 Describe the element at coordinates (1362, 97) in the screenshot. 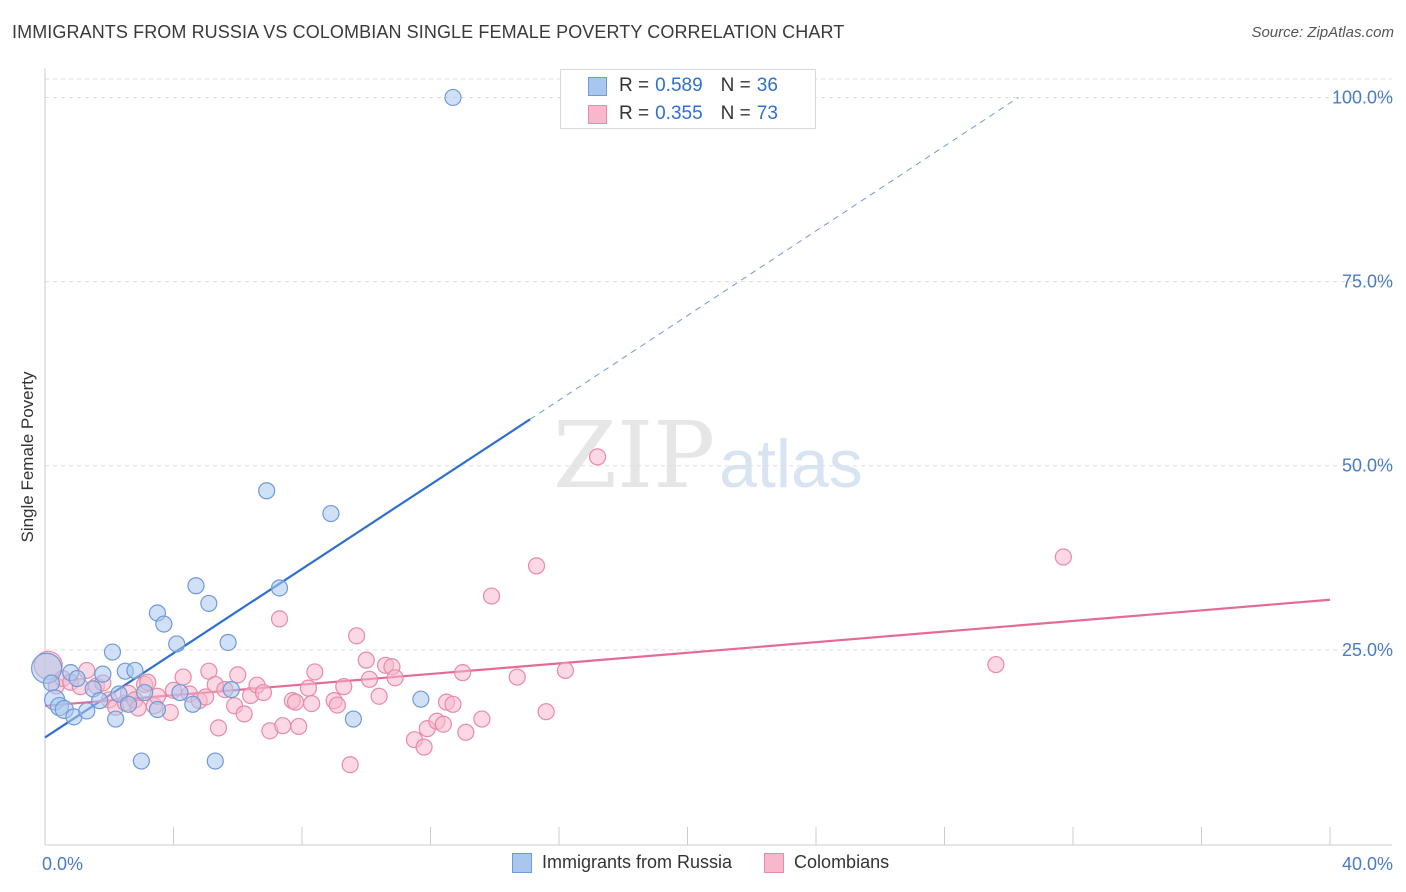

I see `y-tick-label-100: 100.0%` at that location.